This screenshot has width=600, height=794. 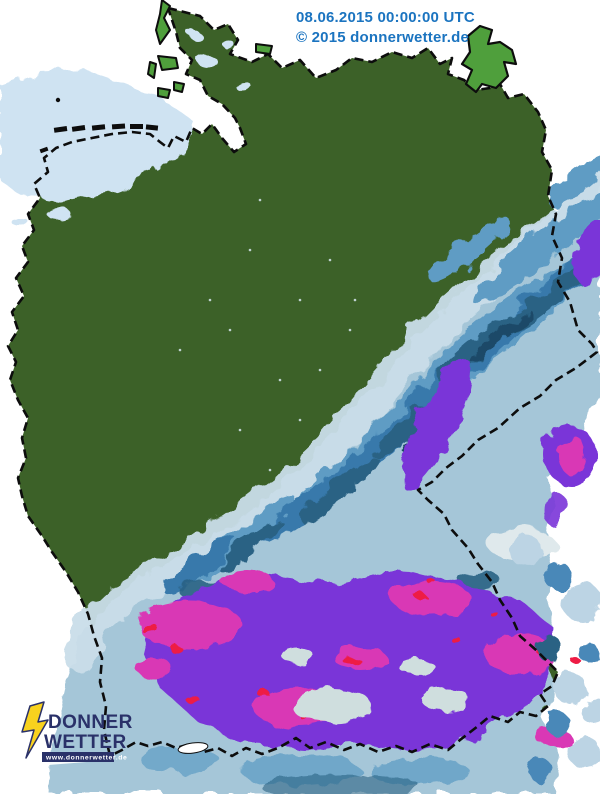 I want to click on copyright-label: © 2015 donnerwetter.de, so click(x=382, y=37).